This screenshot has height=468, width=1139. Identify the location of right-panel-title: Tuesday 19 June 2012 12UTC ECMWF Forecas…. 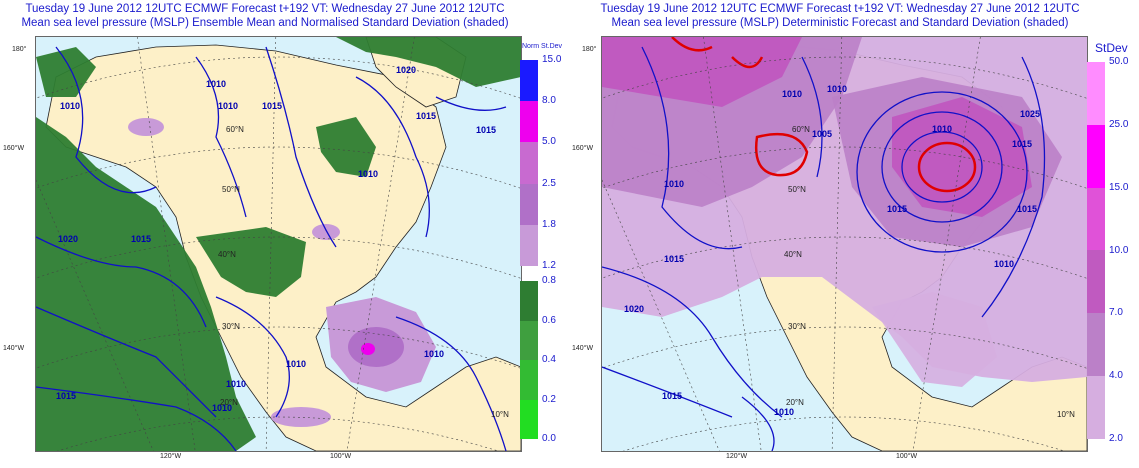
(840, 16).